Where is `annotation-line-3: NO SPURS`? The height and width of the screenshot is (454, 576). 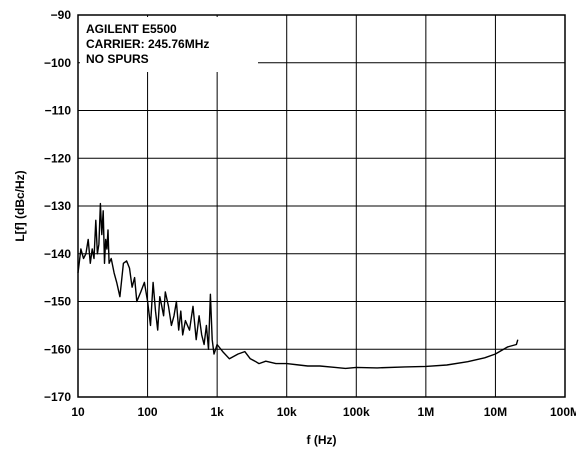 annotation-line-3: NO SPURS is located at coordinates (117, 59).